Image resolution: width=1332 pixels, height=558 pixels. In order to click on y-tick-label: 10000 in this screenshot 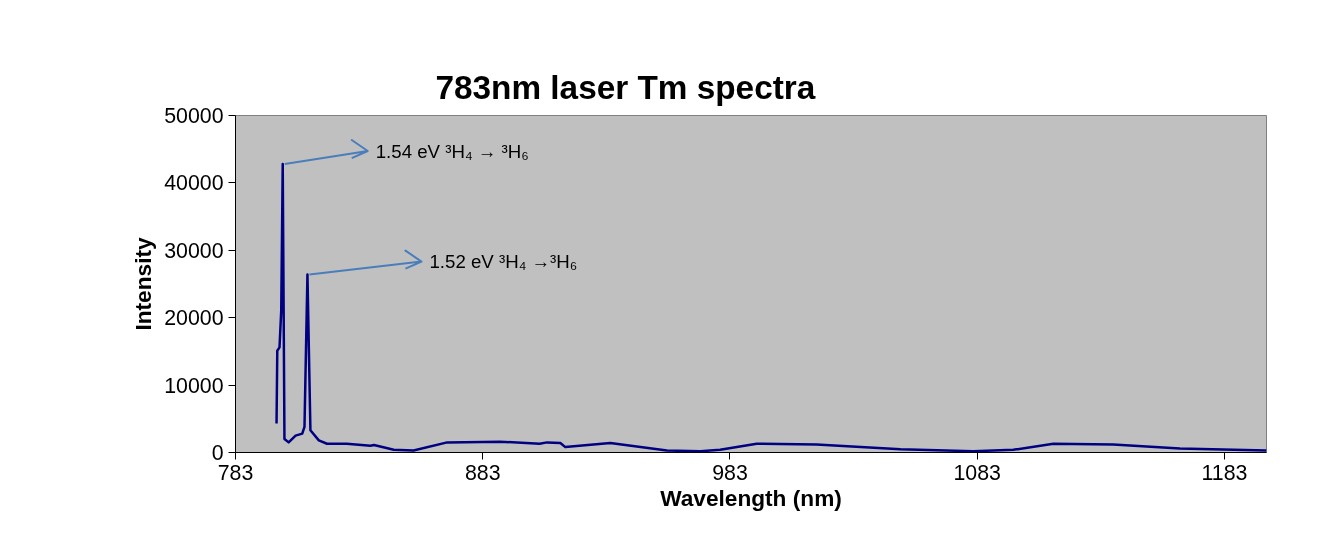, I will do `click(194, 385)`.